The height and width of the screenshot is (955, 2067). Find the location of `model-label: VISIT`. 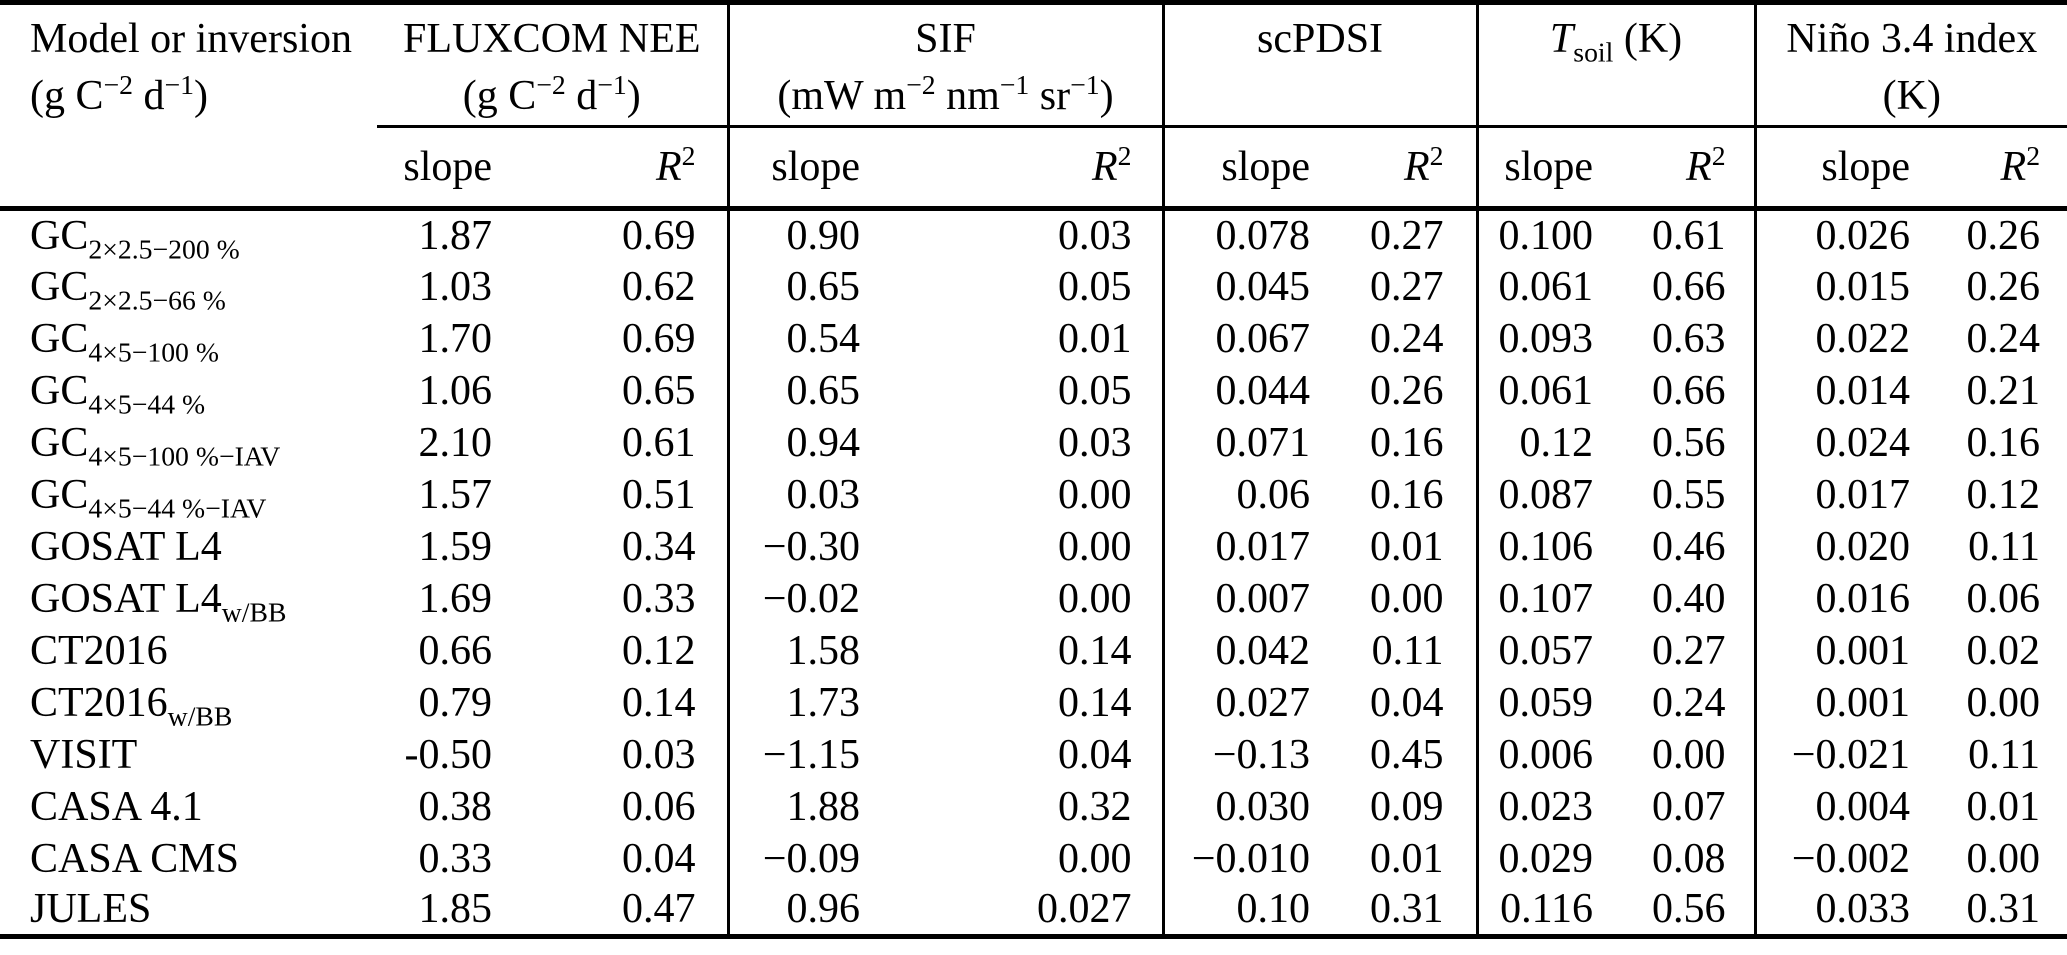

model-label: VISIT is located at coordinates (84, 754).